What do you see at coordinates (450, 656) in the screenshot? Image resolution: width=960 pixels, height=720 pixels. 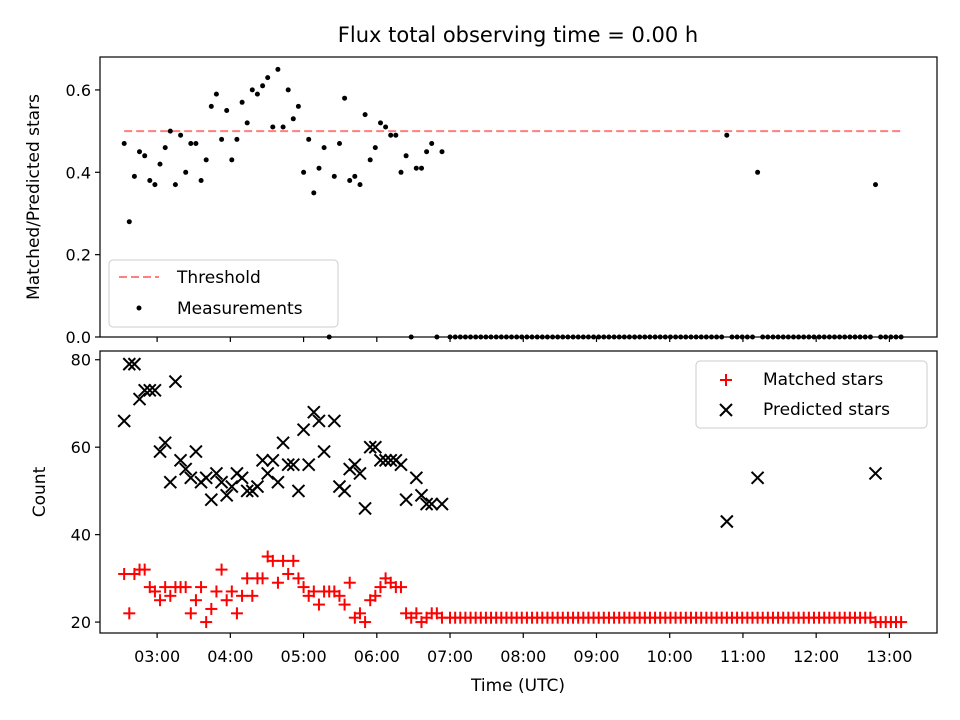 I see `x-tick-label: 07:00` at bounding box center [450, 656].